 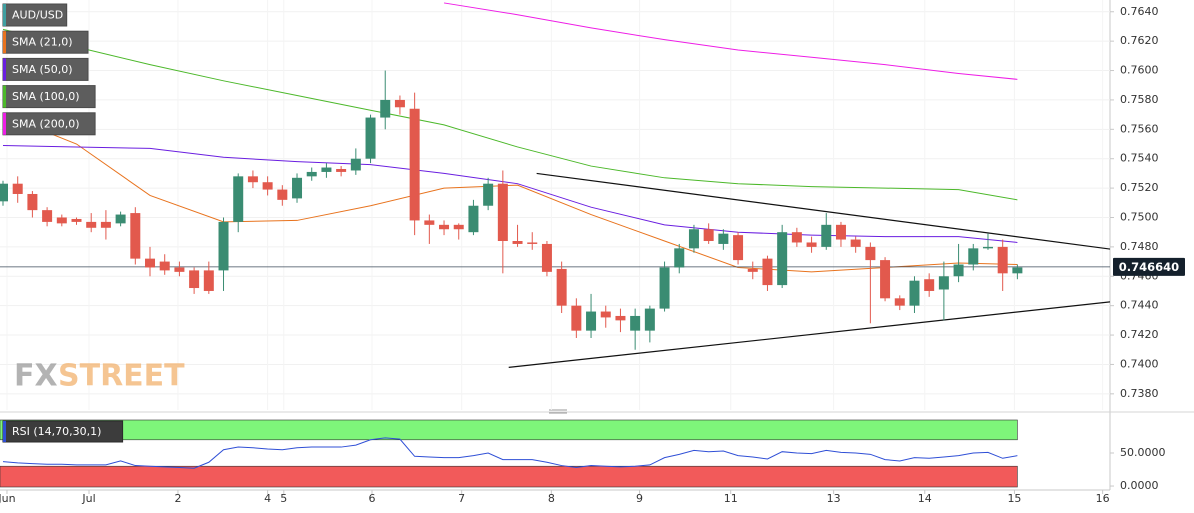 What do you see at coordinates (88, 498) in the screenshot?
I see `x-tick-label: Jul` at bounding box center [88, 498].